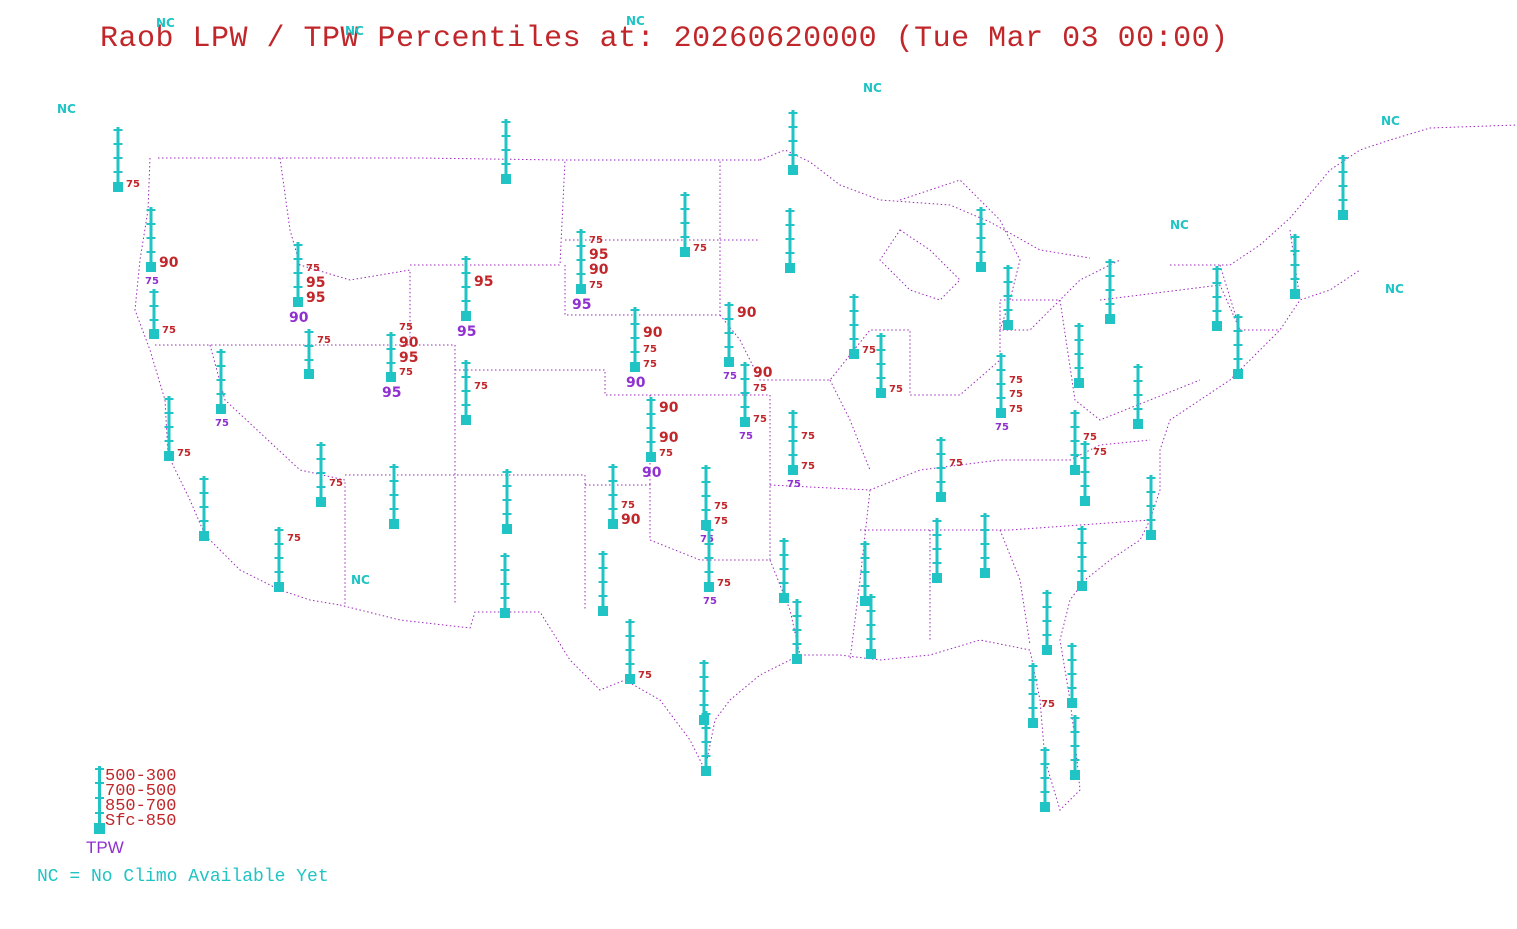 Image resolution: width=1517 pixels, height=929 pixels. Describe the element at coordinates (141, 776) in the screenshot. I see `legend-500-300: 500-300` at that location.